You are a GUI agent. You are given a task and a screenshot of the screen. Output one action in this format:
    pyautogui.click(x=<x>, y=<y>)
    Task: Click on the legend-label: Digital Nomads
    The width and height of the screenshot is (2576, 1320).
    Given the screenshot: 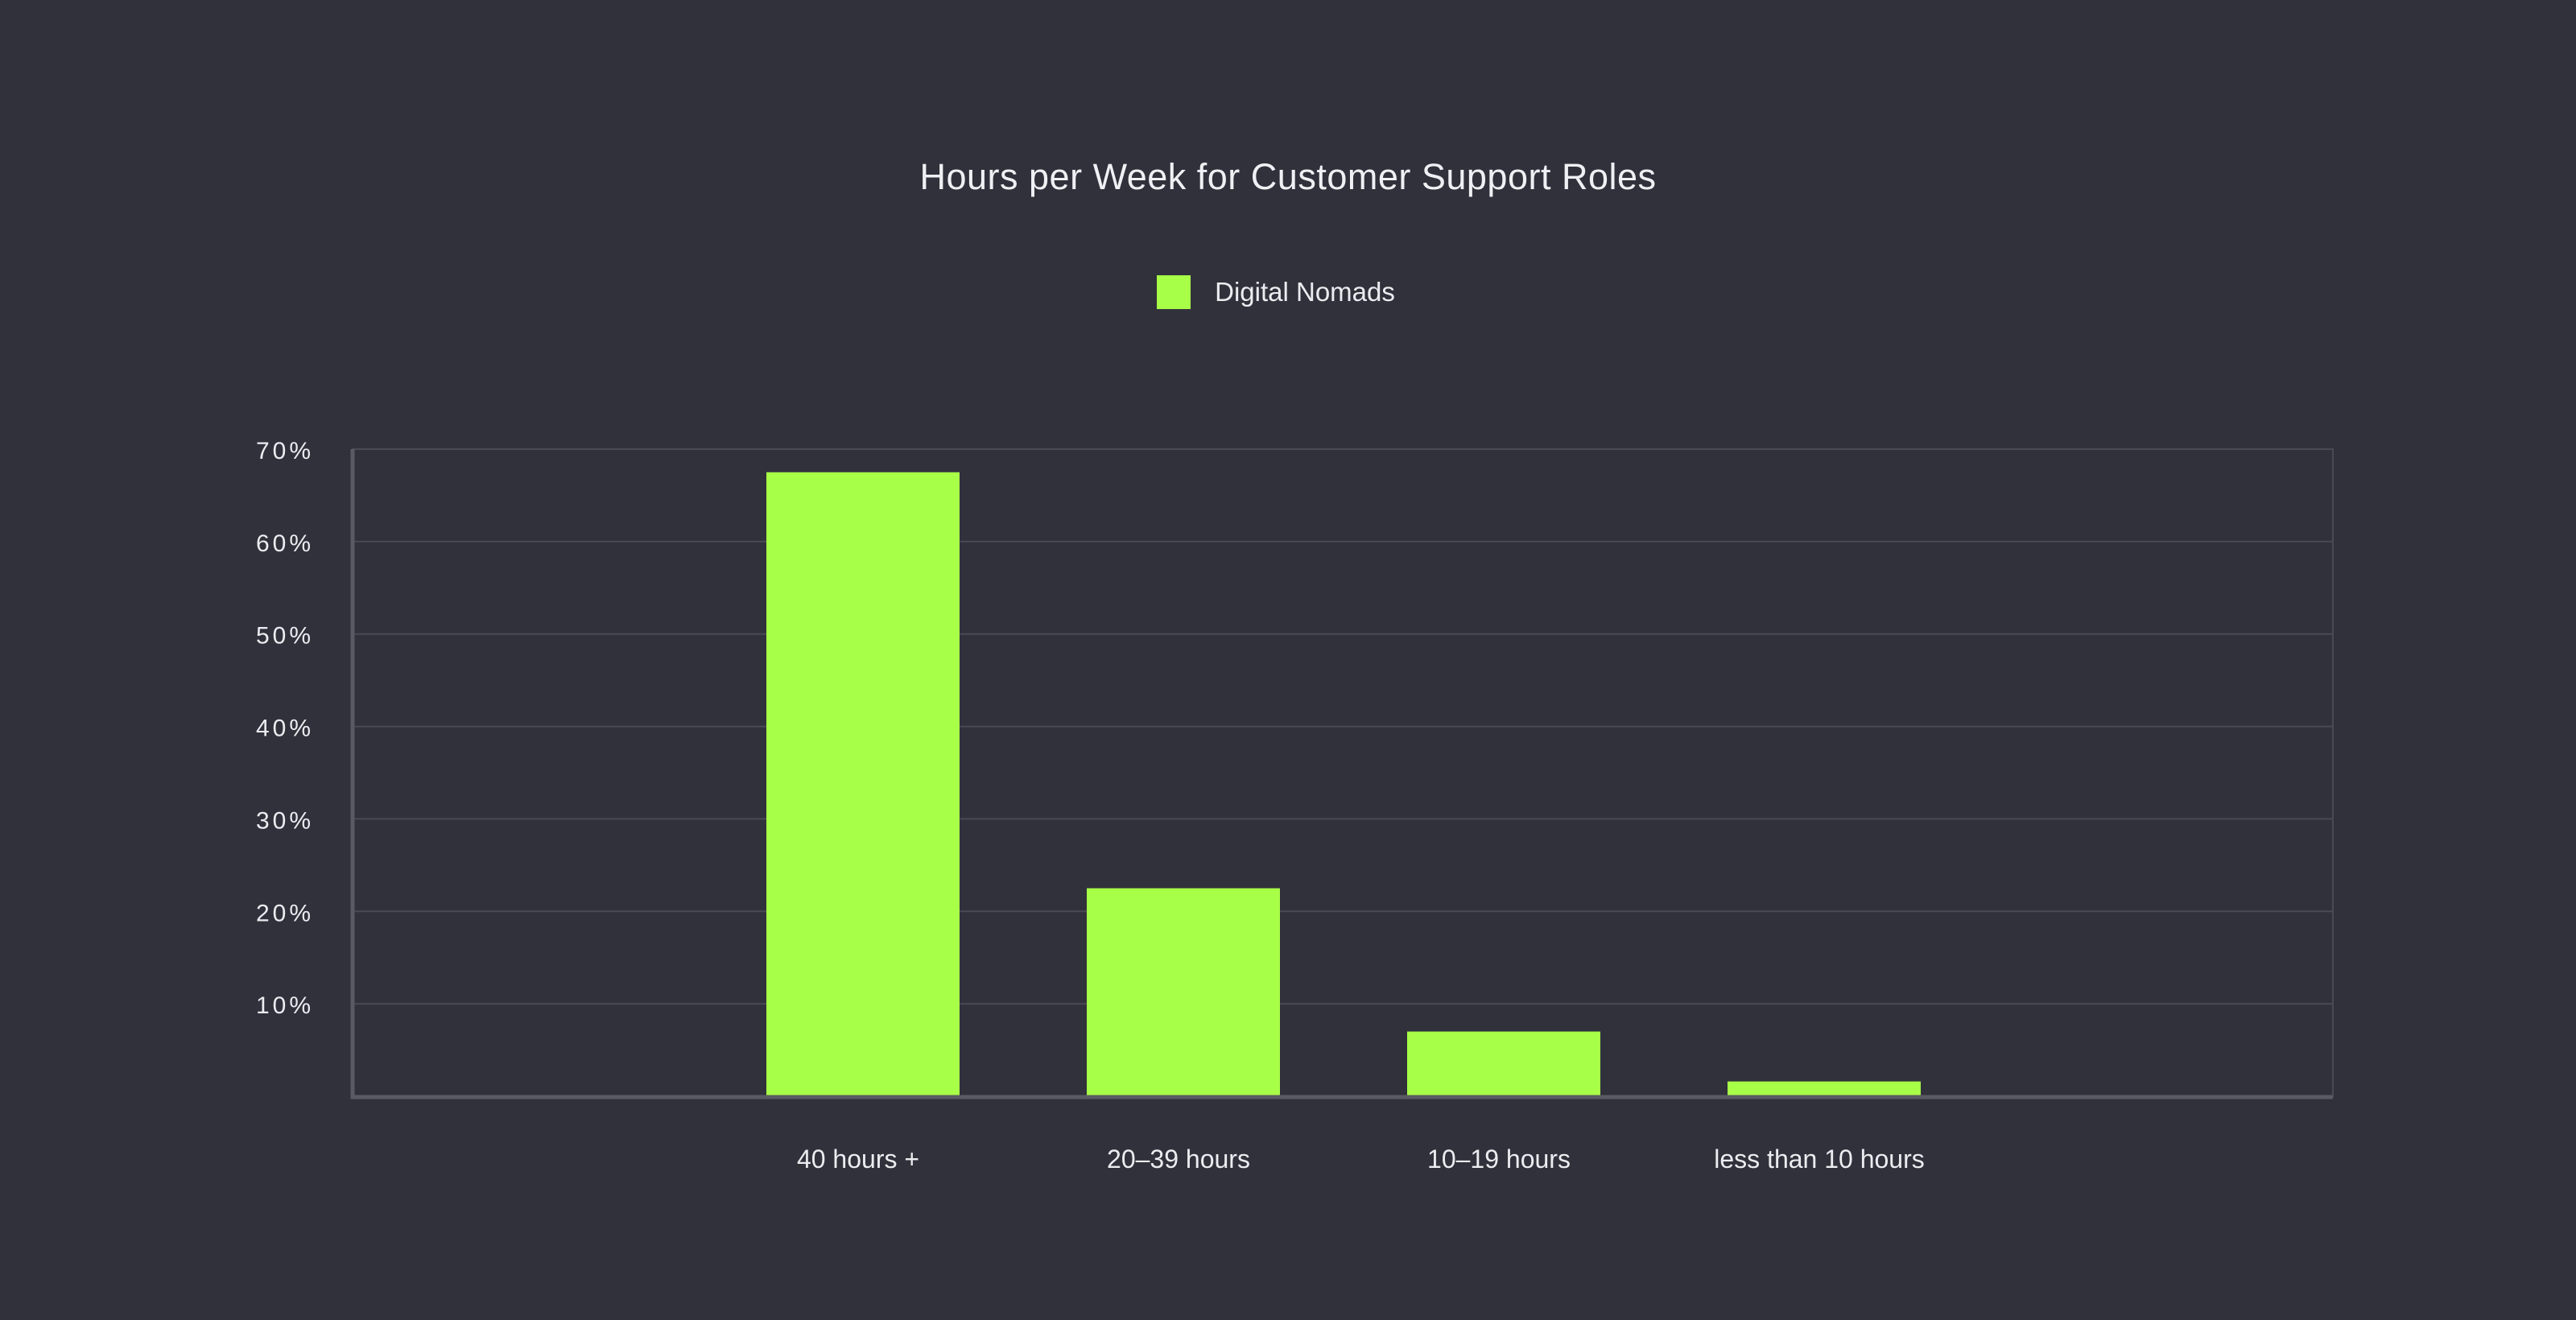 What is the action you would take?
    pyautogui.click(x=1305, y=292)
    